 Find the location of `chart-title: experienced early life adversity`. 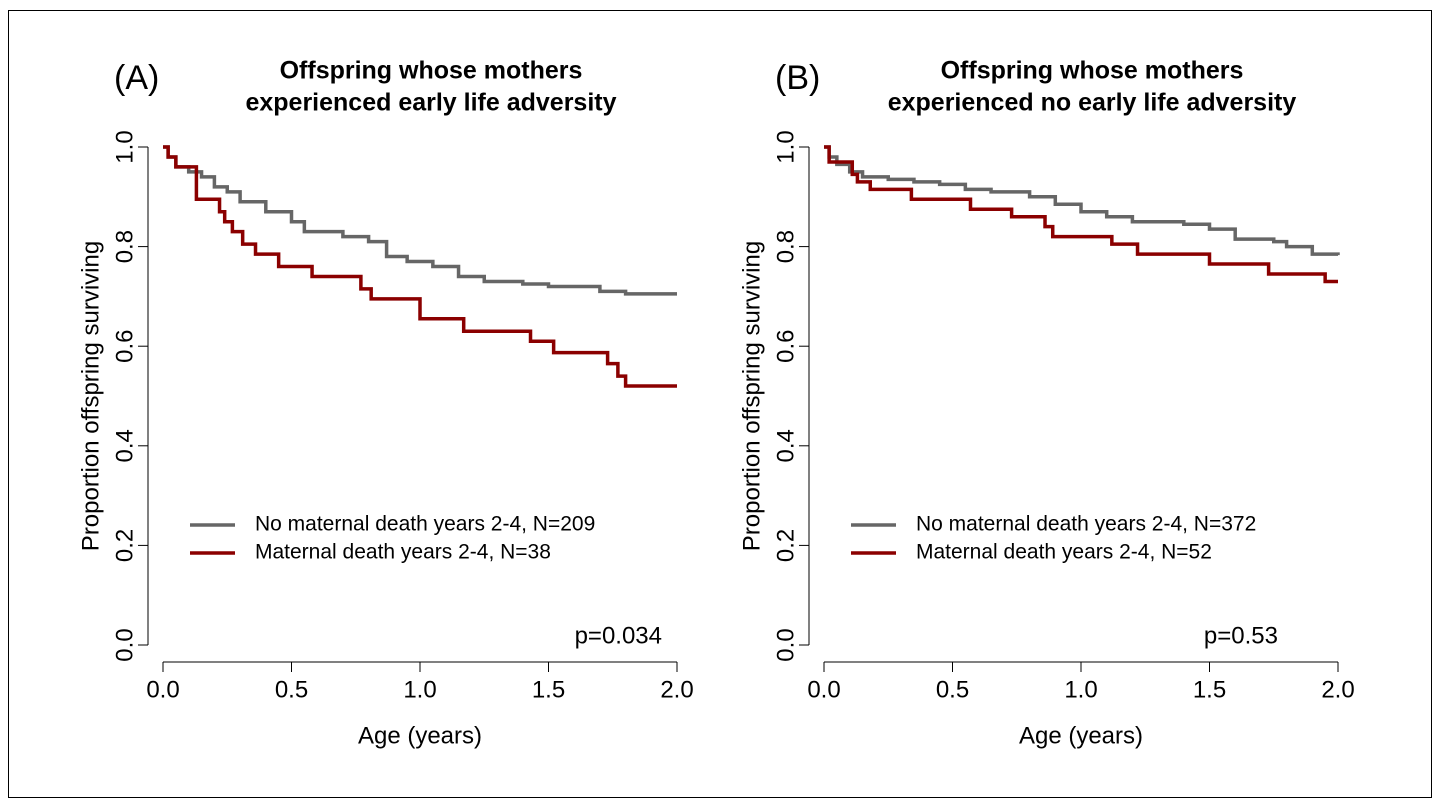

chart-title: experienced early life adversity is located at coordinates (430, 103).